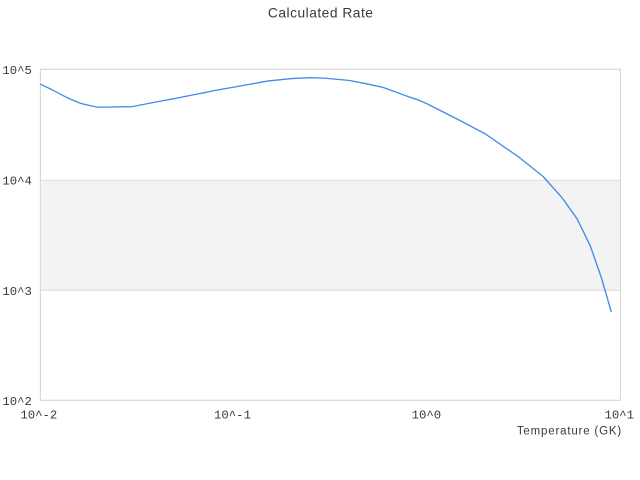 The width and height of the screenshot is (640, 480). What do you see at coordinates (620, 416) in the screenshot?
I see `svg-text: 10^1` at bounding box center [620, 416].